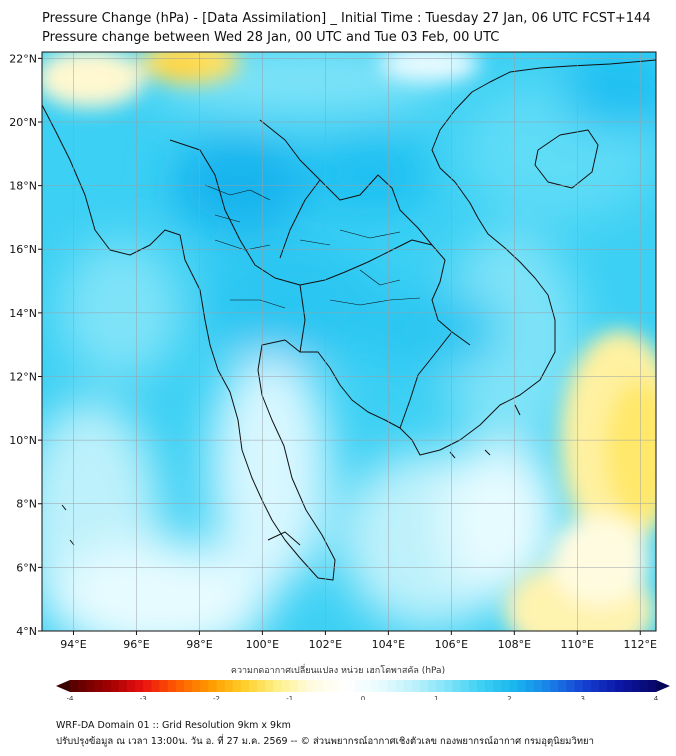  Describe the element at coordinates (71, 697) in the screenshot. I see `colorbar-tick-label: -4` at that location.